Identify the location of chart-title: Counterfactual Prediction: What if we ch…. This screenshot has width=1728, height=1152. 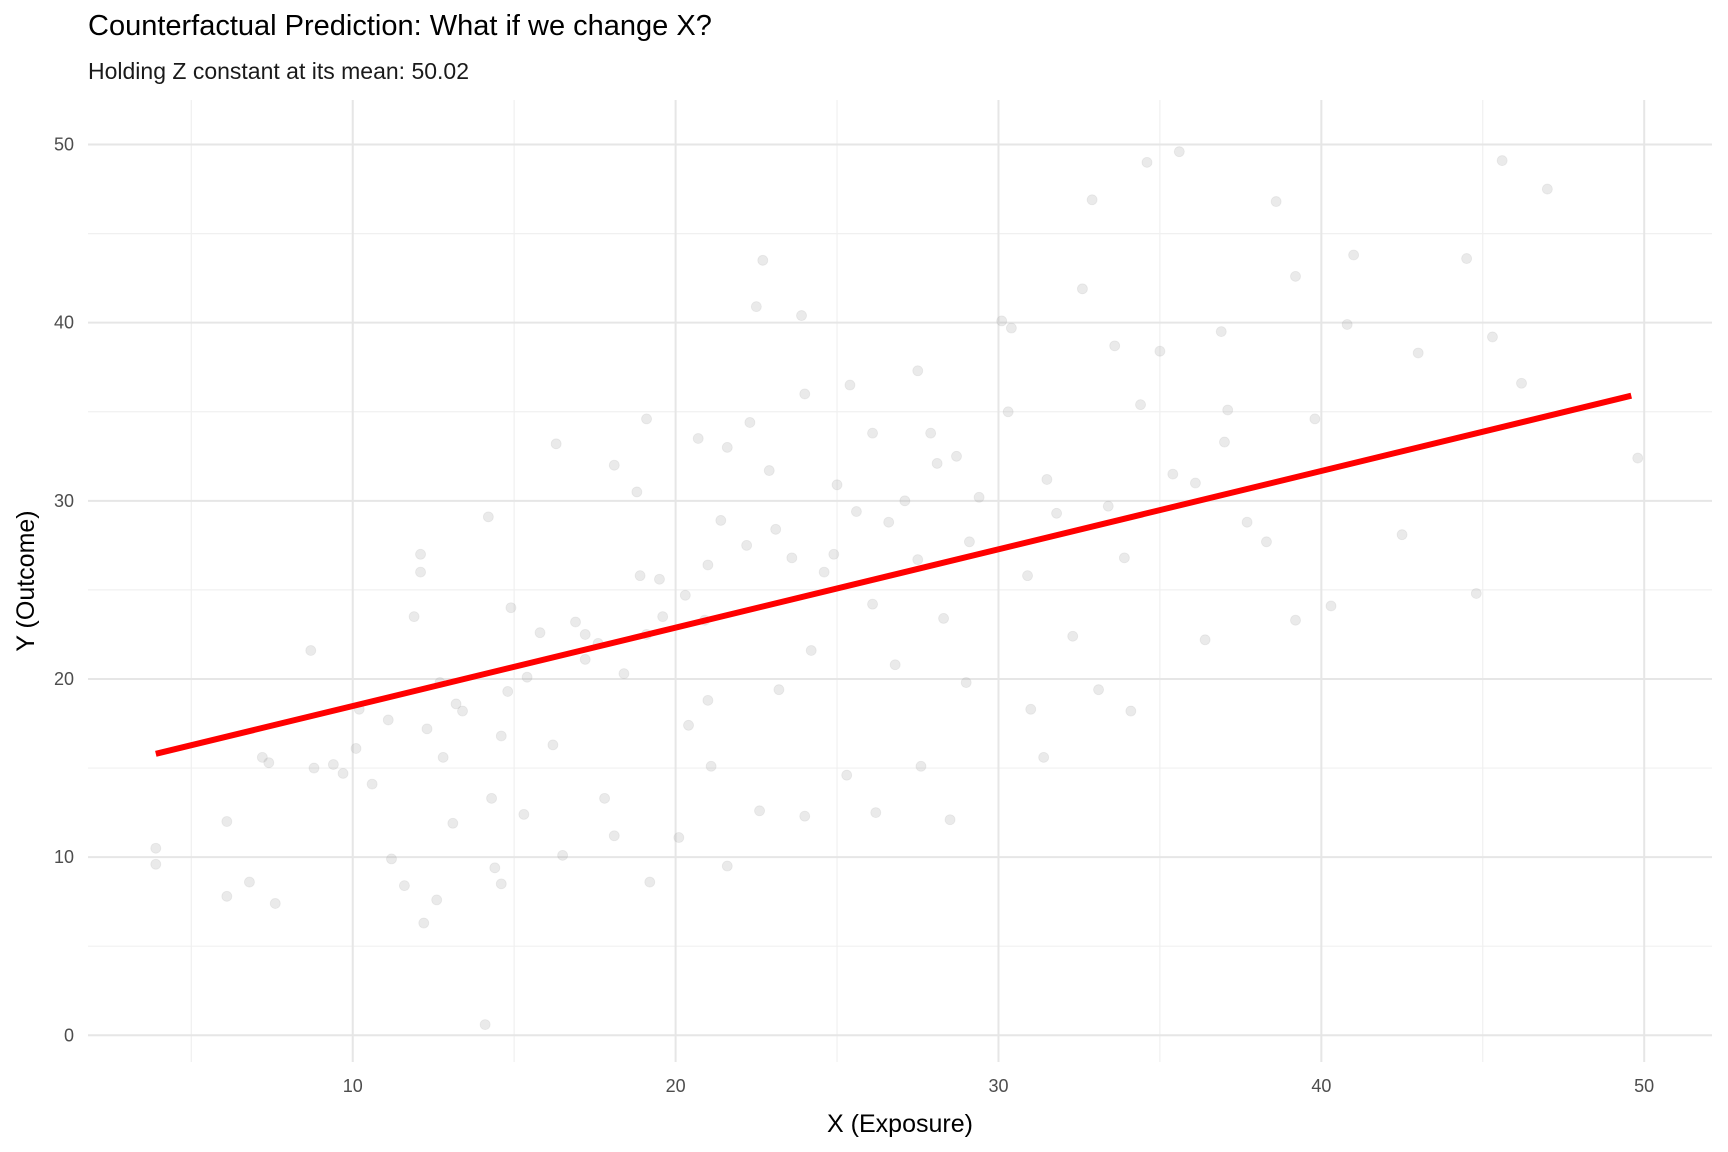
(400, 26).